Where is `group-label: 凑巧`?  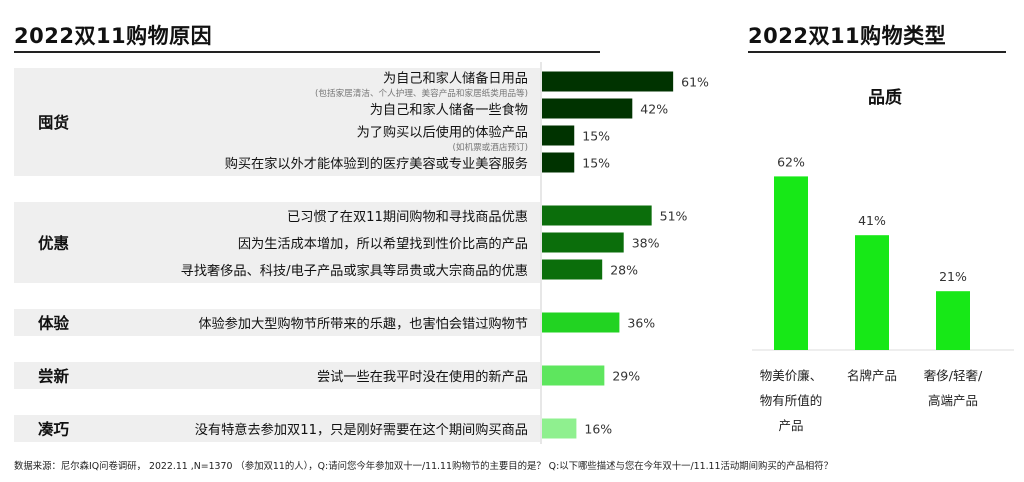 group-label: 凑巧 is located at coordinates (54, 429).